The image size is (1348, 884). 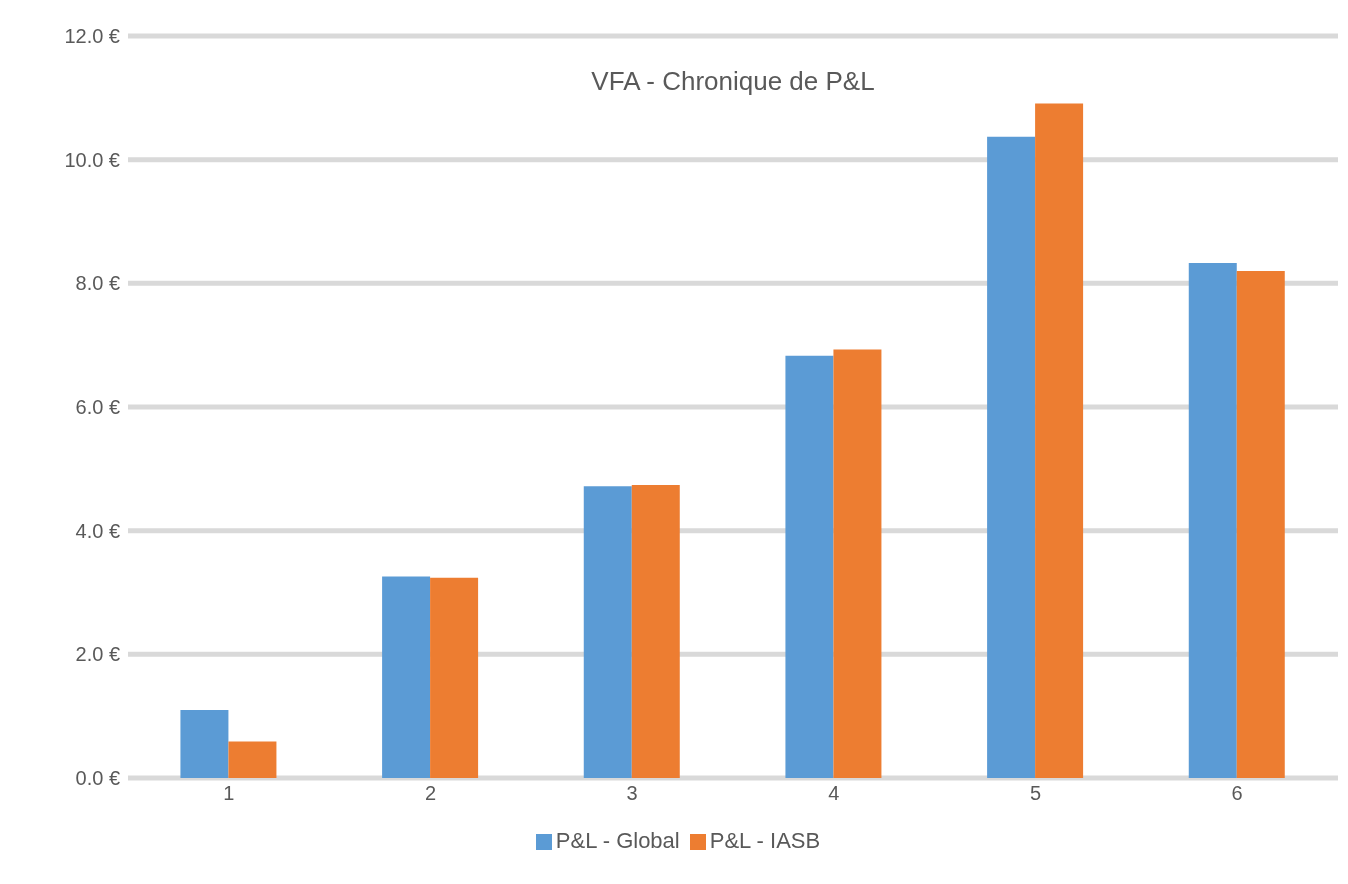 What do you see at coordinates (92, 36) in the screenshot?
I see `y-tick-label: 12.0 €` at bounding box center [92, 36].